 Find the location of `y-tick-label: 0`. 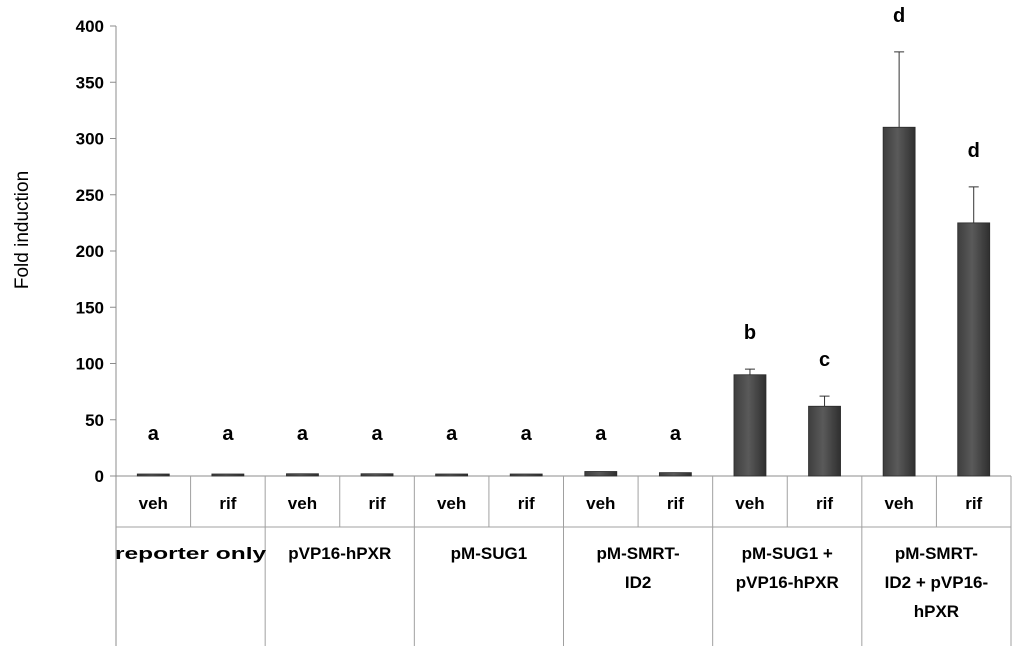

y-tick-label: 0 is located at coordinates (99, 476).